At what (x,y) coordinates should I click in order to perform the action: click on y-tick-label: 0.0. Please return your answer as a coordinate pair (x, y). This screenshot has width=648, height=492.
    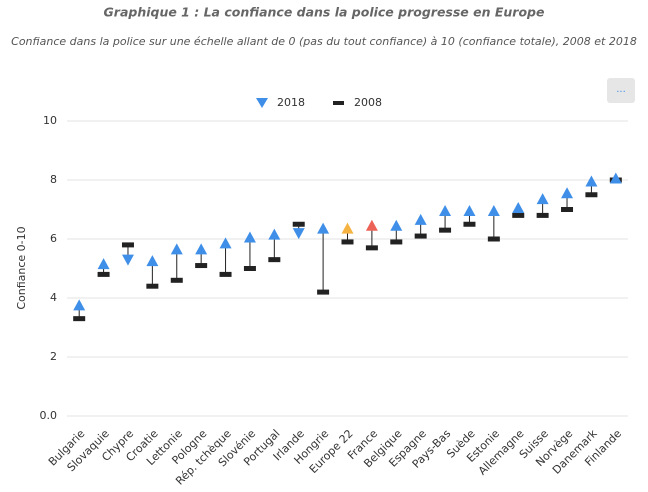
    Looking at the image, I should click on (49, 415).